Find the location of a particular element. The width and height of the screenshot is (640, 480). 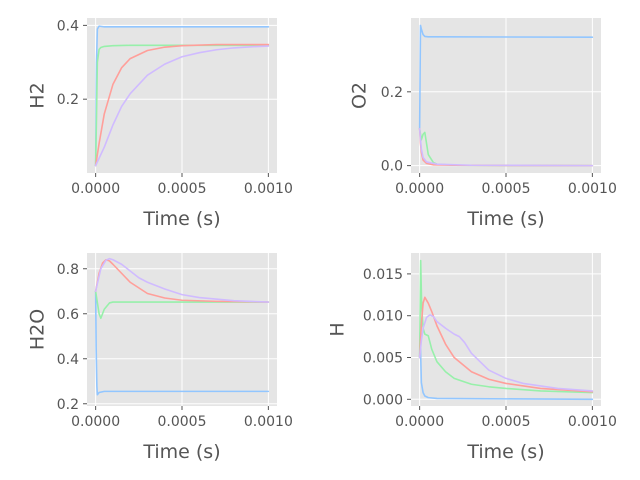

y-axis-label: H is located at coordinates (338, 329).